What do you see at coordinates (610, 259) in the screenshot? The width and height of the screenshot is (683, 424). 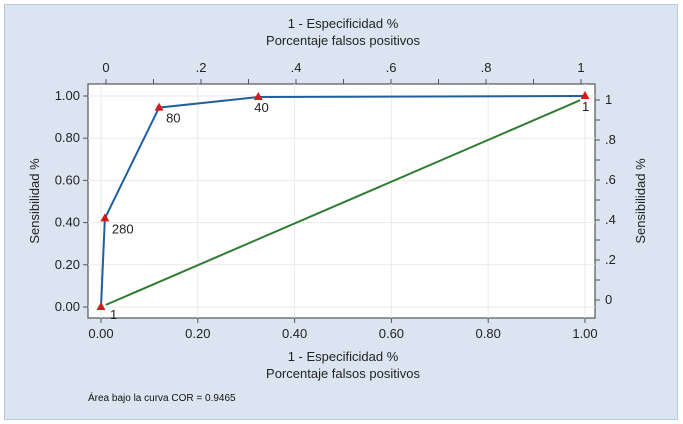 I see `right-tick-label: .2` at bounding box center [610, 259].